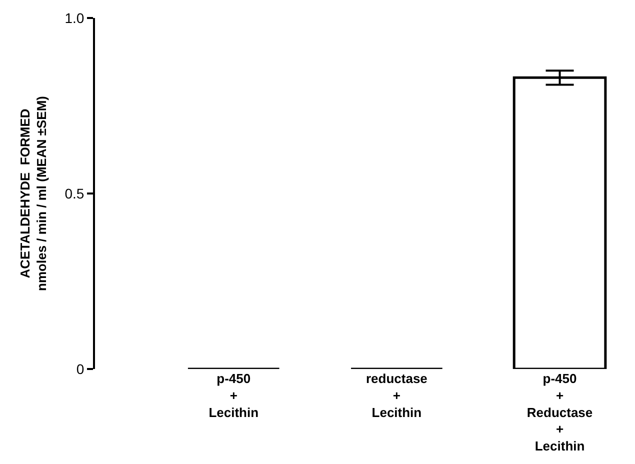  I want to click on x-tick-label: reductase + Lecithin, so click(397, 395).